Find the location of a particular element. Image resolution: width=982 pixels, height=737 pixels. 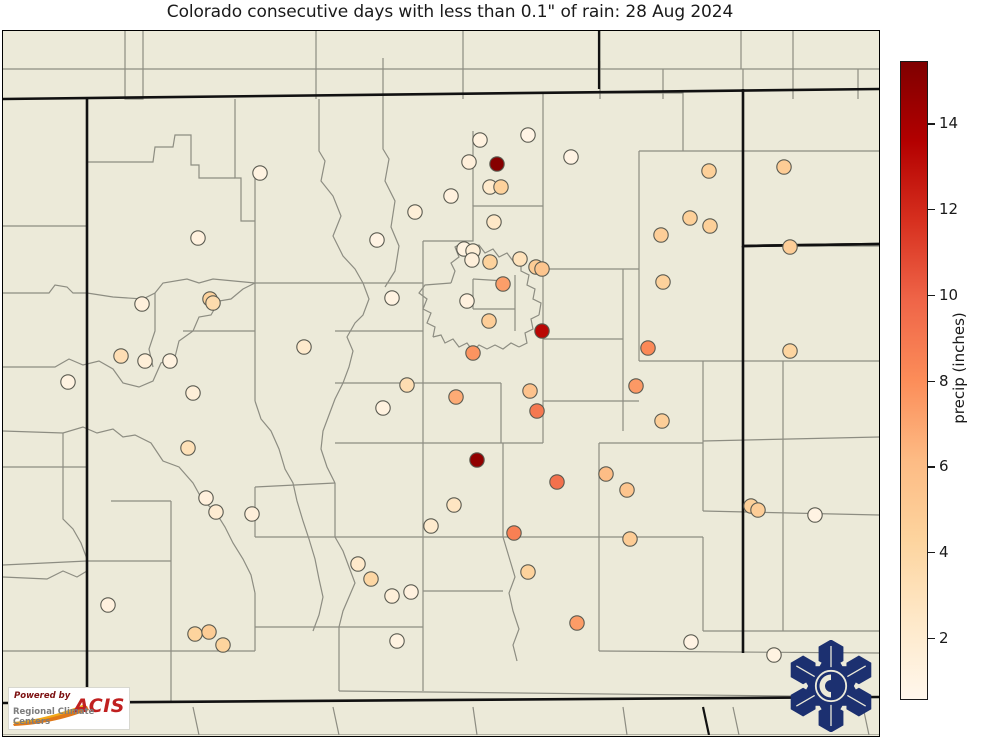

acis-logo: Powered by ACIS Regional Climate Centers is located at coordinates (69, 708).